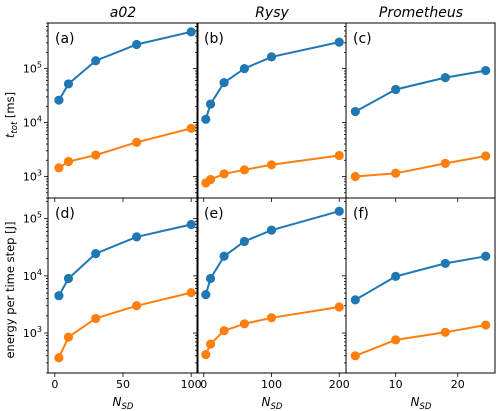 This screenshot has width=500, height=411. What do you see at coordinates (10, 289) in the screenshot?
I see `ylabel-bottom-row: energy per time step [J]` at bounding box center [10, 289].